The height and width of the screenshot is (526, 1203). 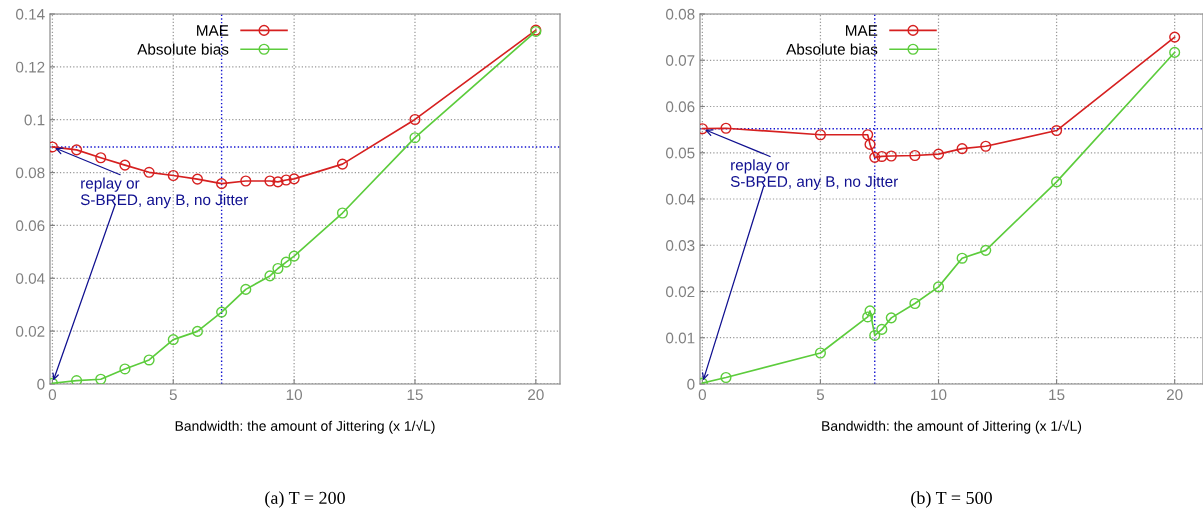 What do you see at coordinates (30, 67) in the screenshot?
I see `y-tick-label: 0.12` at bounding box center [30, 67].